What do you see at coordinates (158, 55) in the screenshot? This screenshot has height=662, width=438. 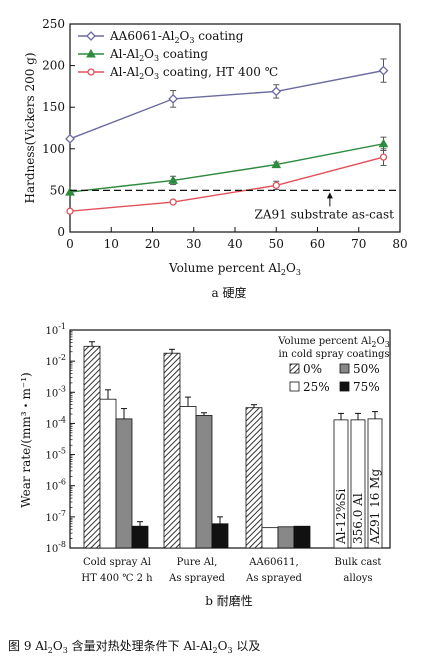 I see `legend-label-1: Al-Al2O3 coating` at bounding box center [158, 55].